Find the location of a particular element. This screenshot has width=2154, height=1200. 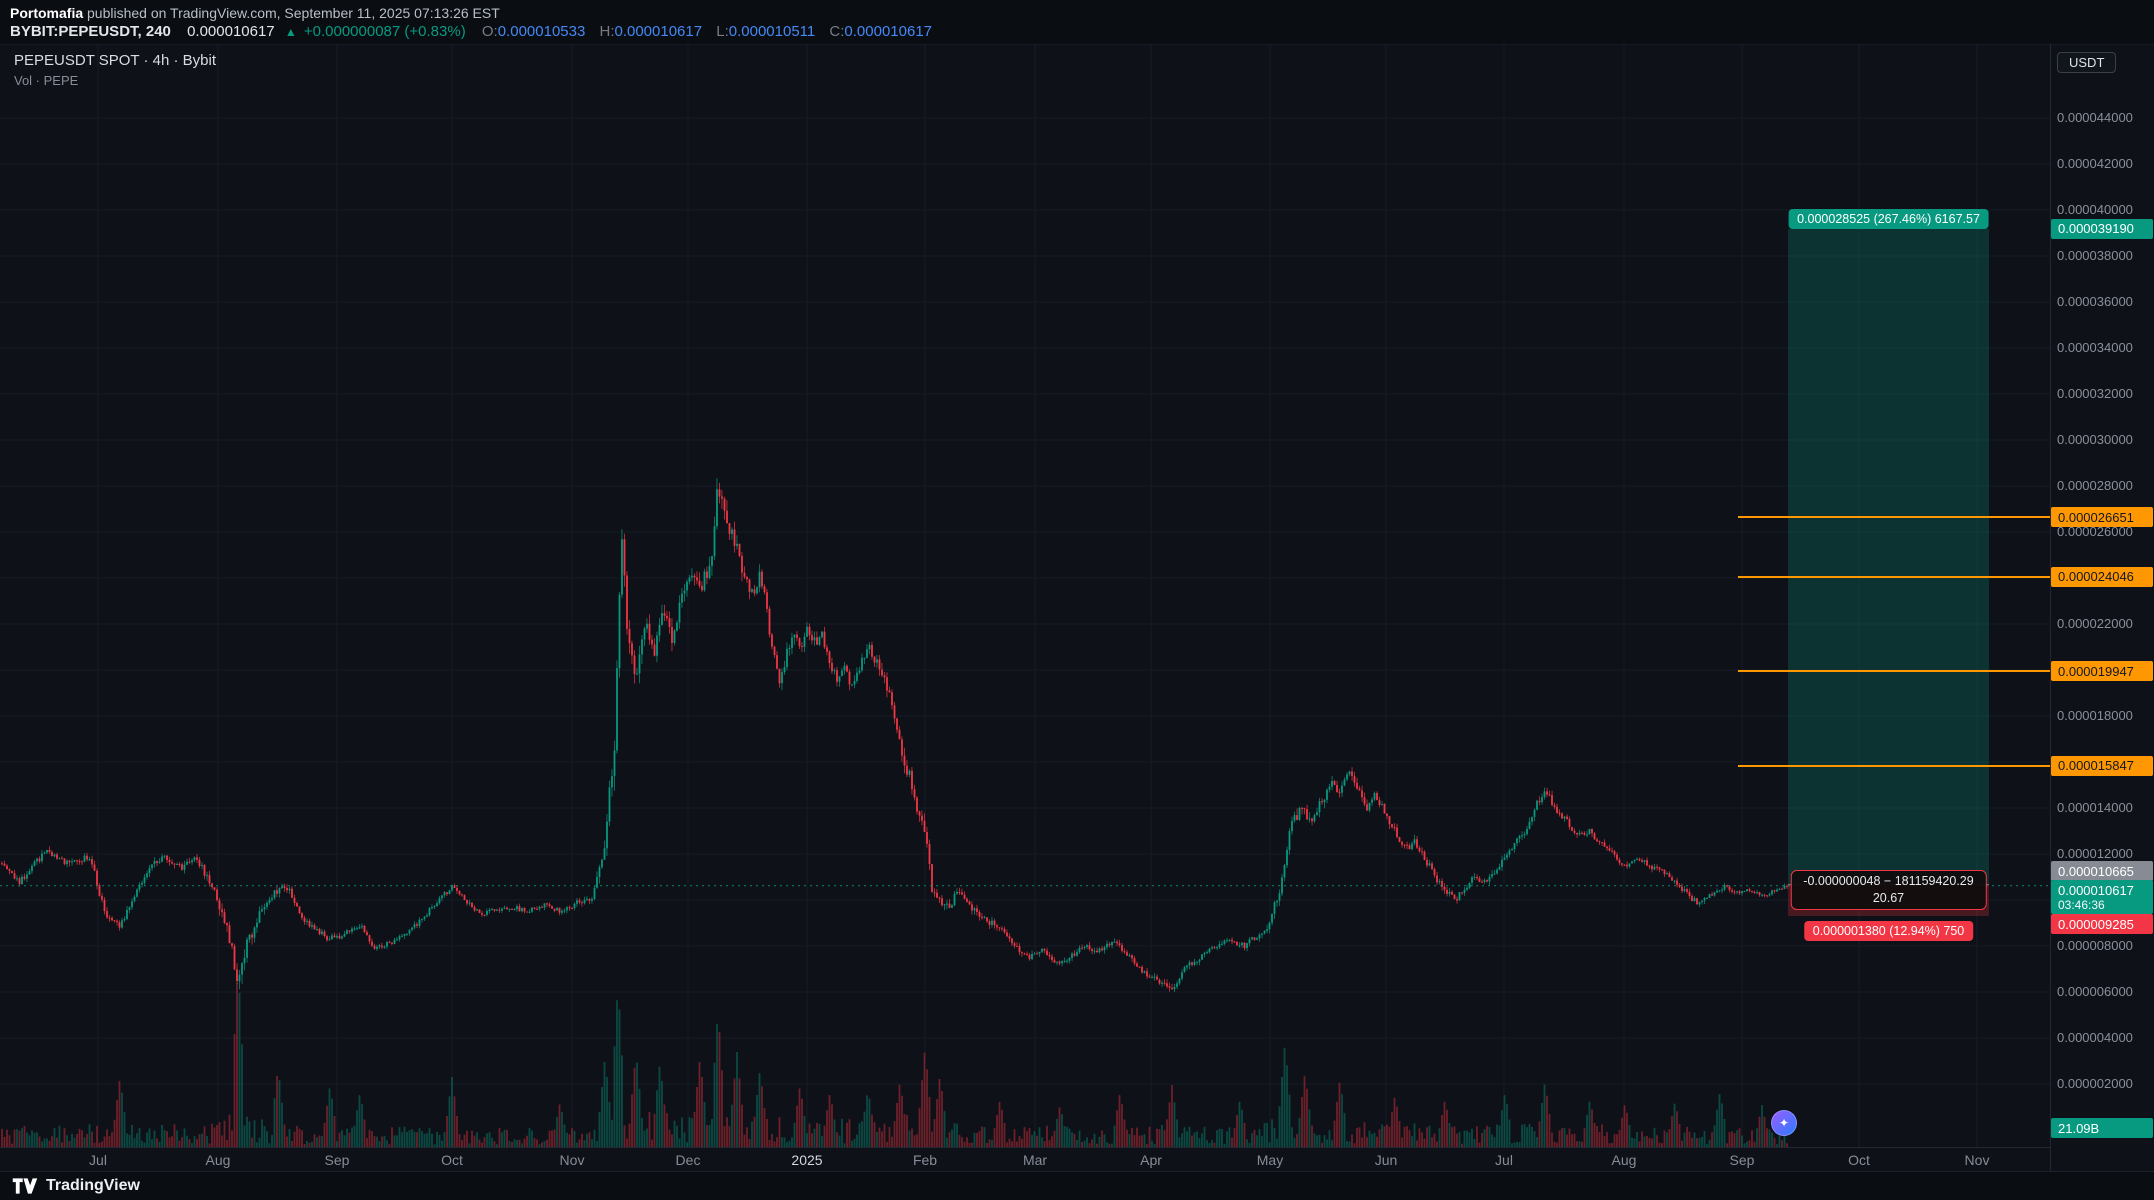

price-axis is located at coordinates (2102, 607).